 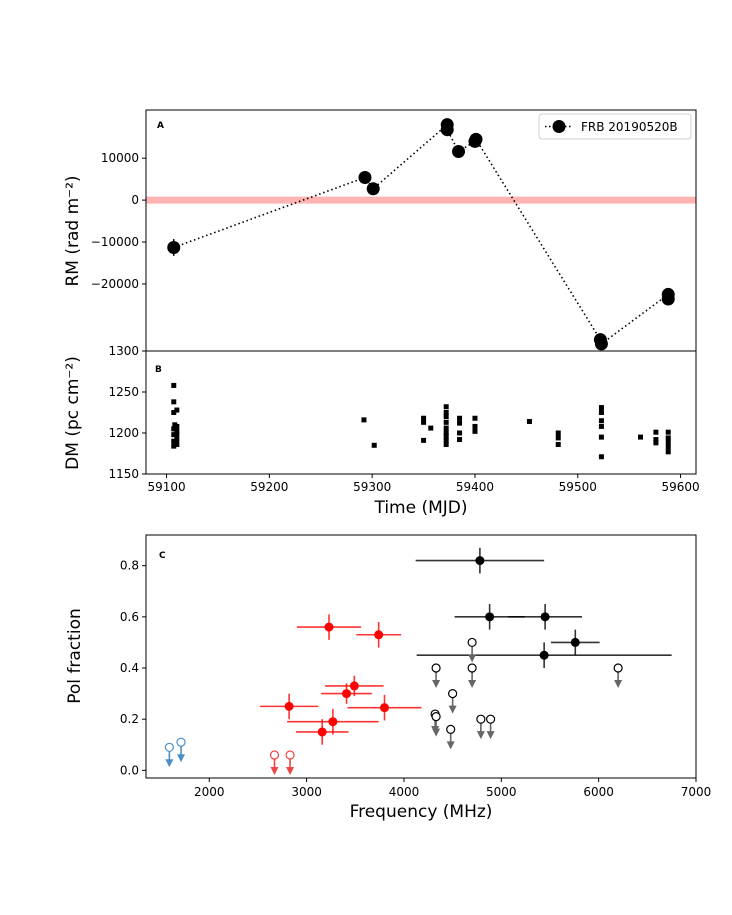 I want to click on legend-label: FRB 20190520B, so click(x=629, y=127).